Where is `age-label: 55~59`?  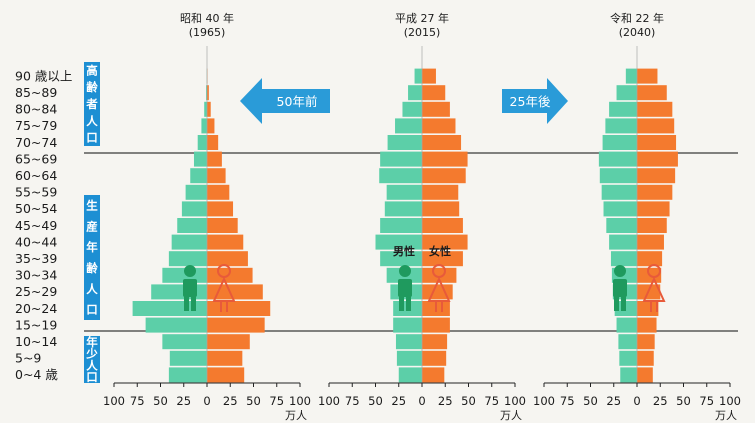
age-label: 55~59 is located at coordinates (36, 192).